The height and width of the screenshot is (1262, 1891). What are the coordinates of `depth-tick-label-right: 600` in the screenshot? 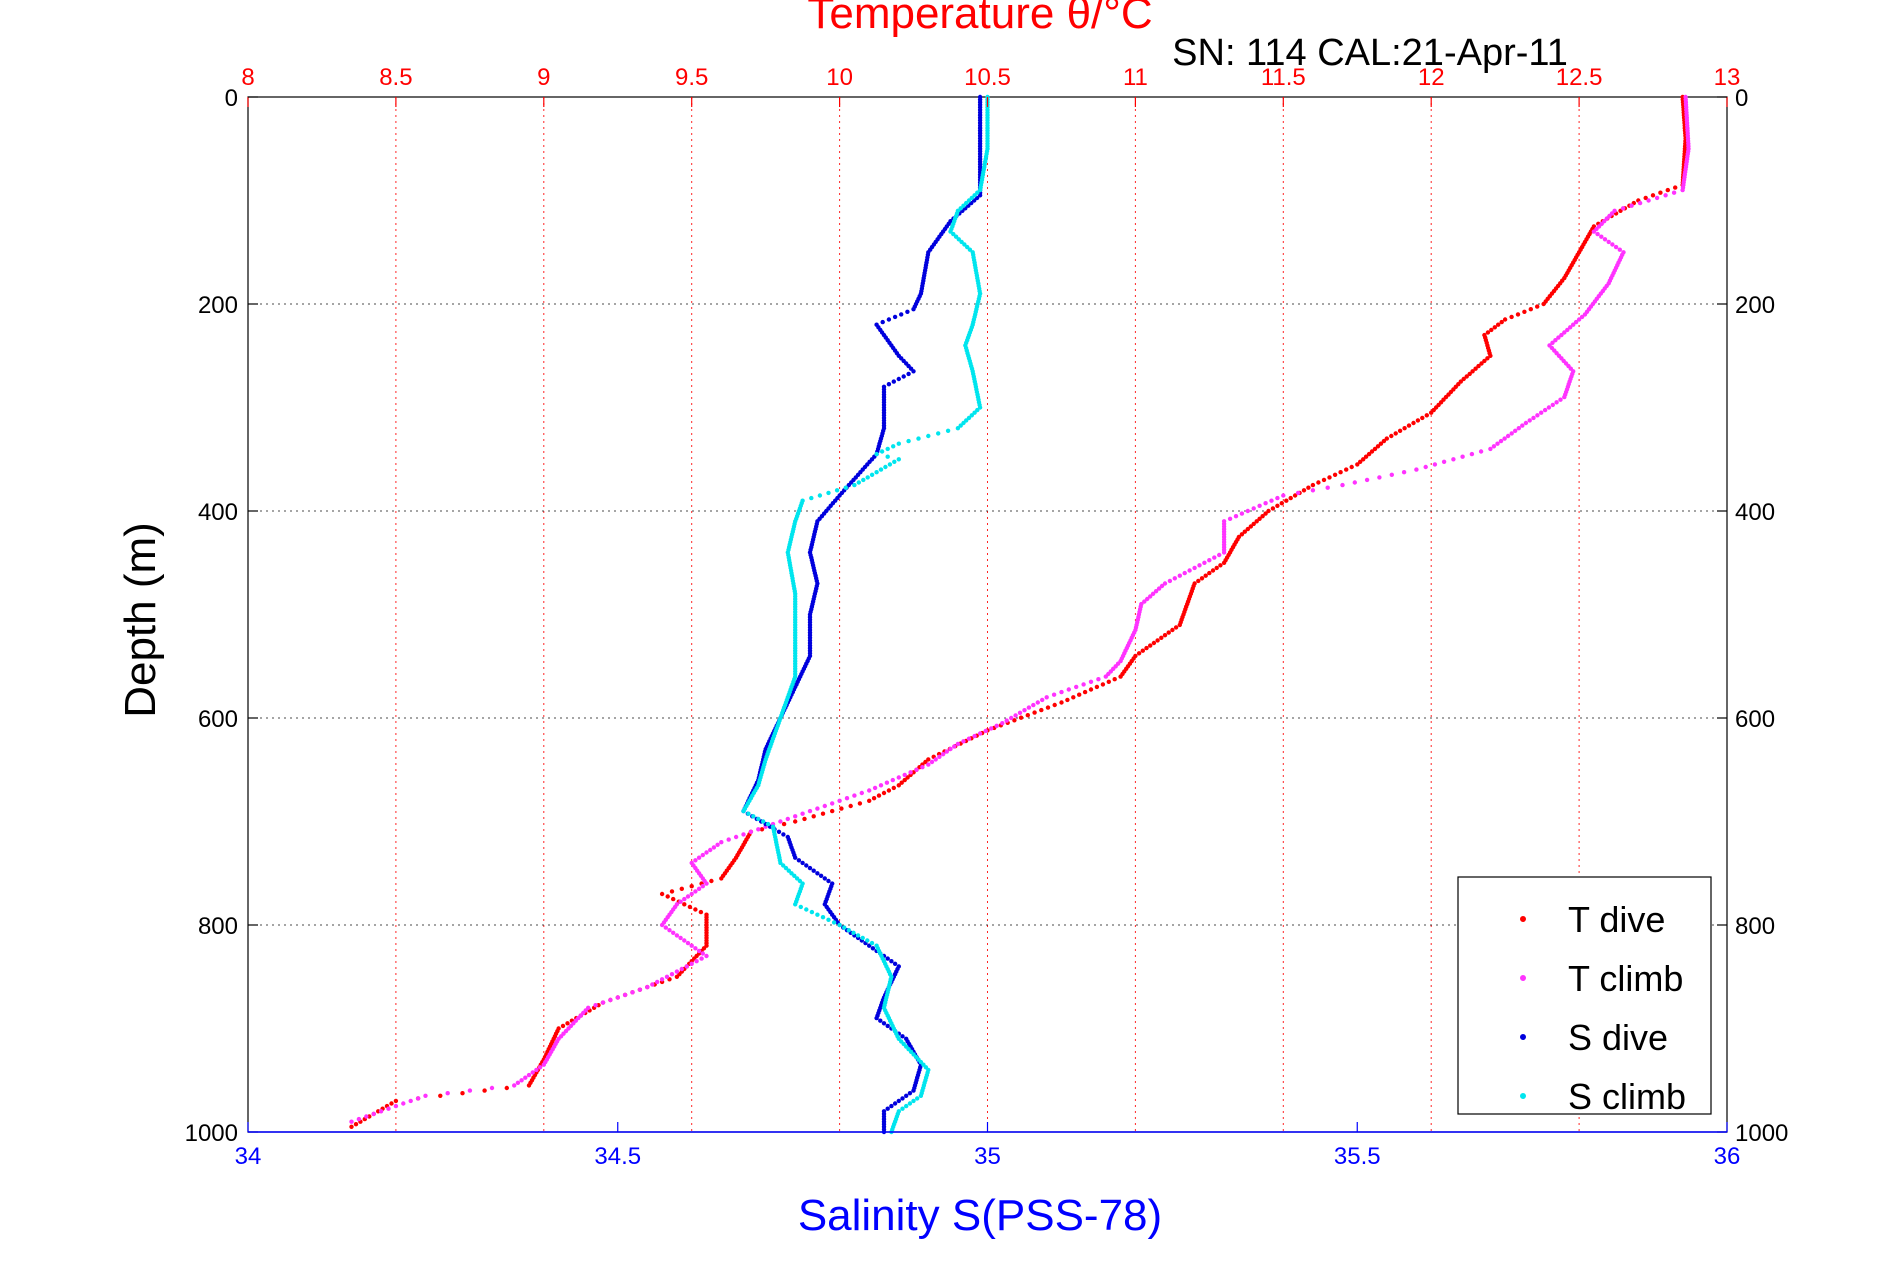 It's located at (1755, 719).